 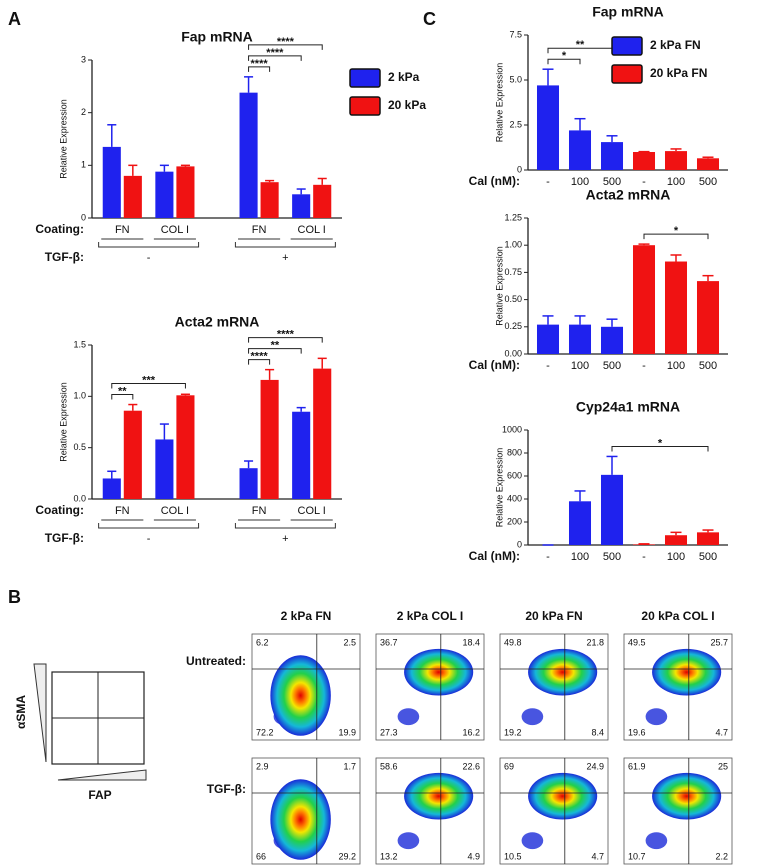 I want to click on quadrant-value: 10.5, so click(x=513, y=856).